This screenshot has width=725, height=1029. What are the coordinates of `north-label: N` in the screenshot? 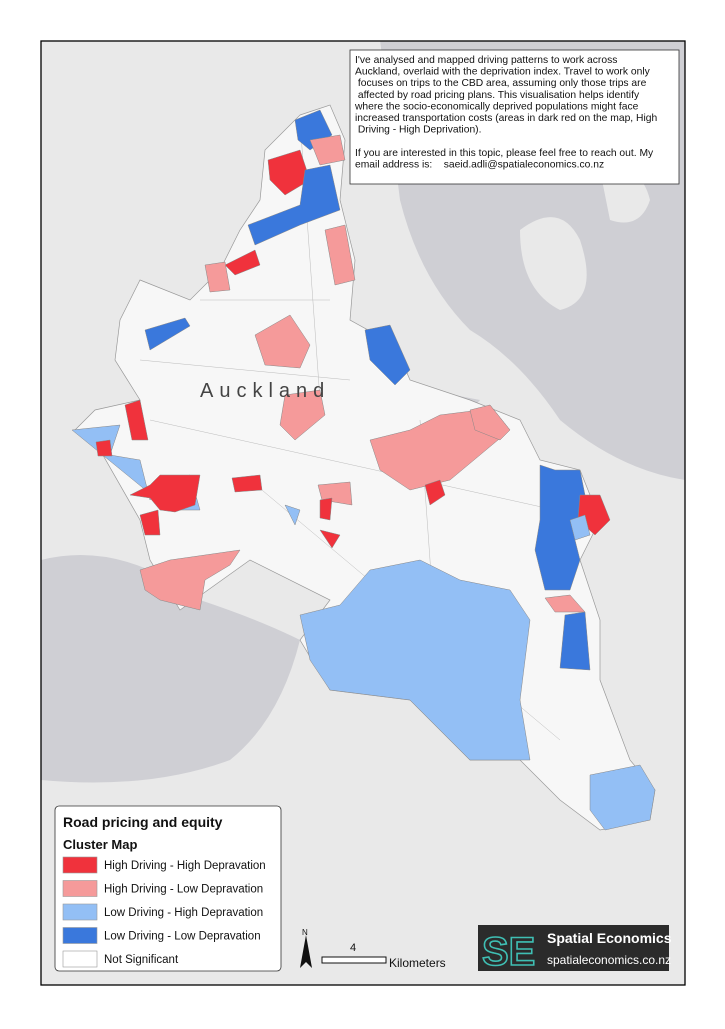 It's located at (305, 932).